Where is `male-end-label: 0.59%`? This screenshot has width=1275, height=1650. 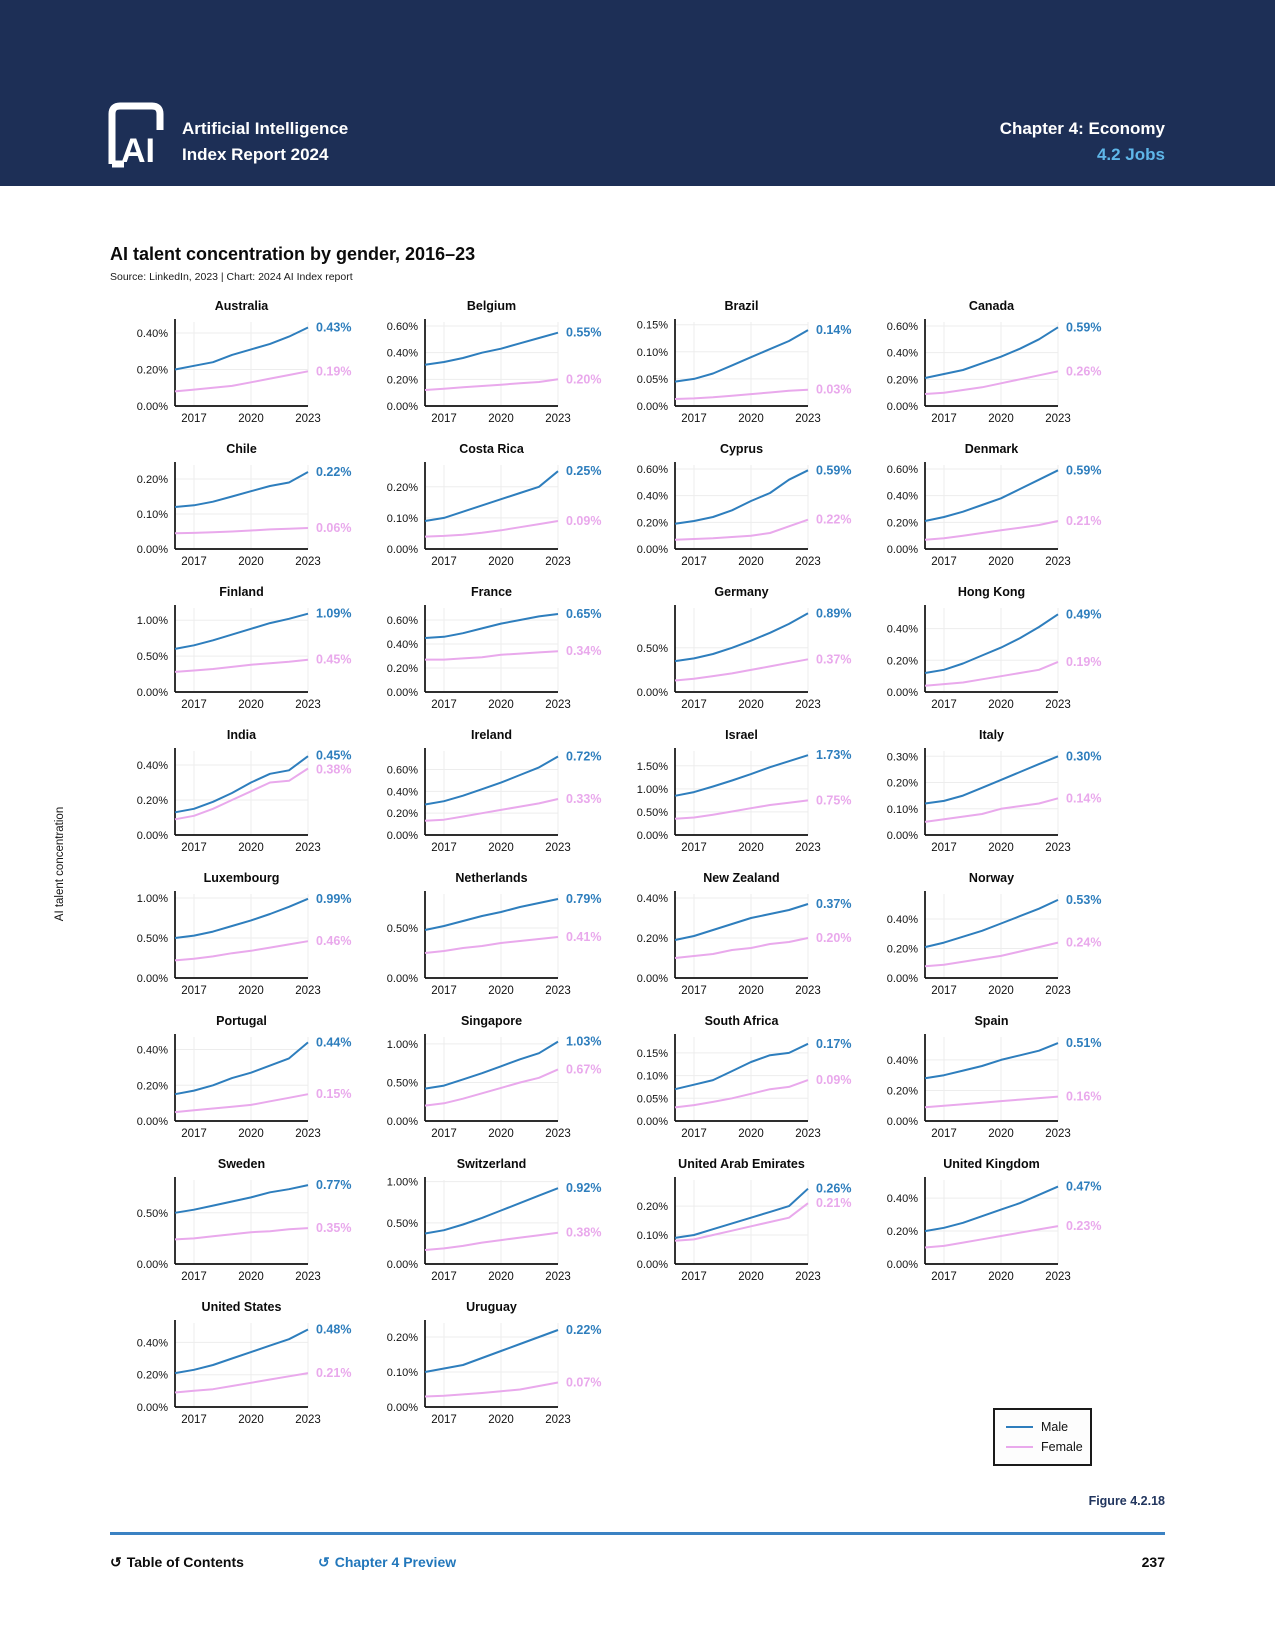
male-end-label: 0.59% is located at coordinates (1083, 470).